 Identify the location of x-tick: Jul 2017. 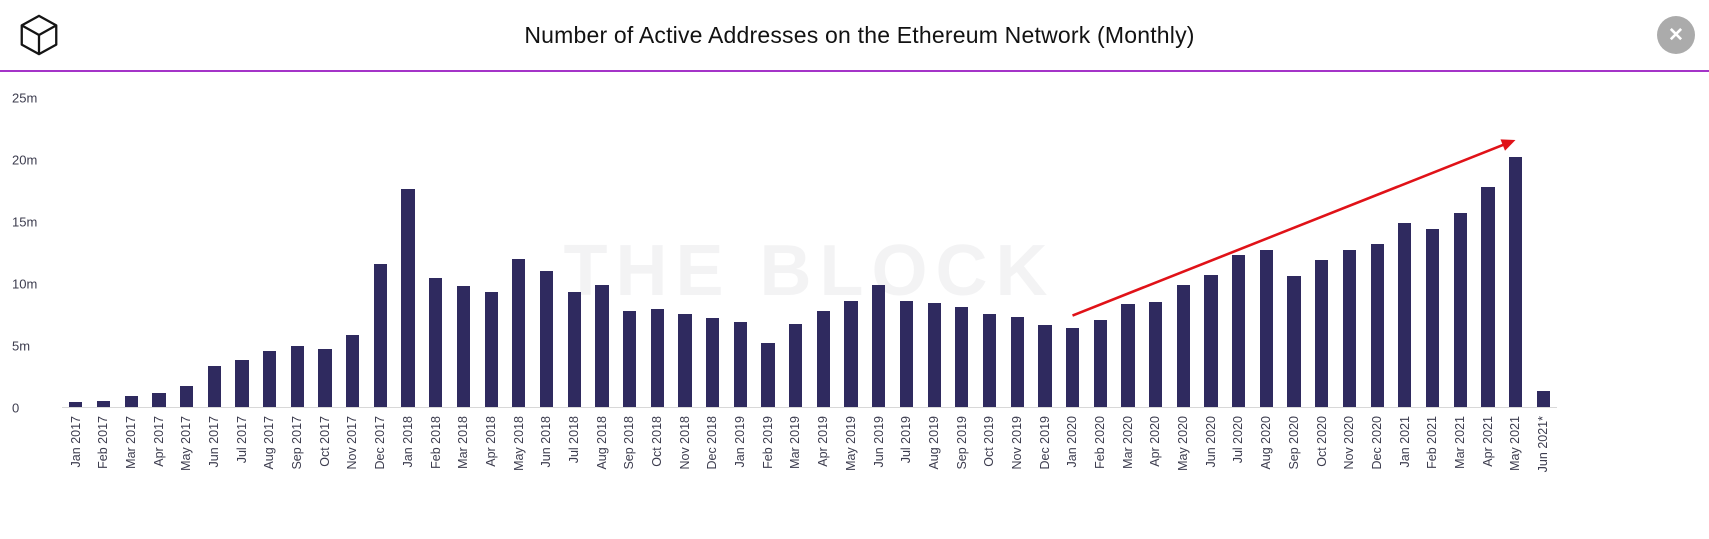
(242, 467).